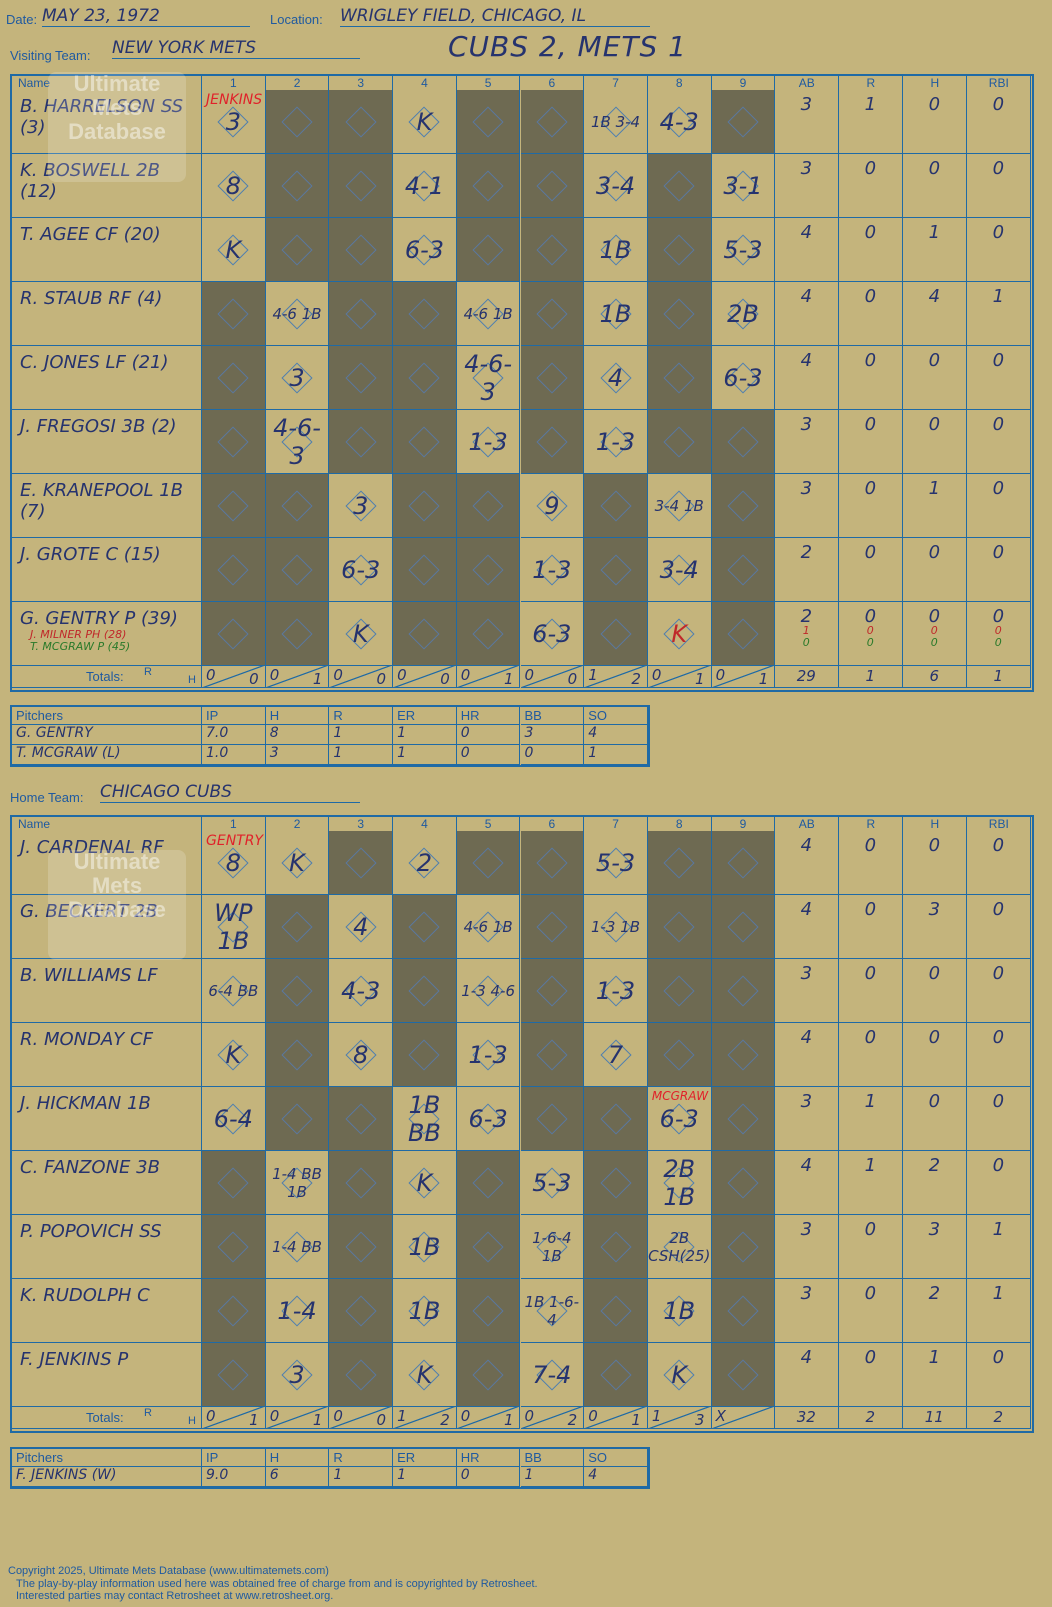  What do you see at coordinates (744, 824) in the screenshot?
I see `column-header: 9` at bounding box center [744, 824].